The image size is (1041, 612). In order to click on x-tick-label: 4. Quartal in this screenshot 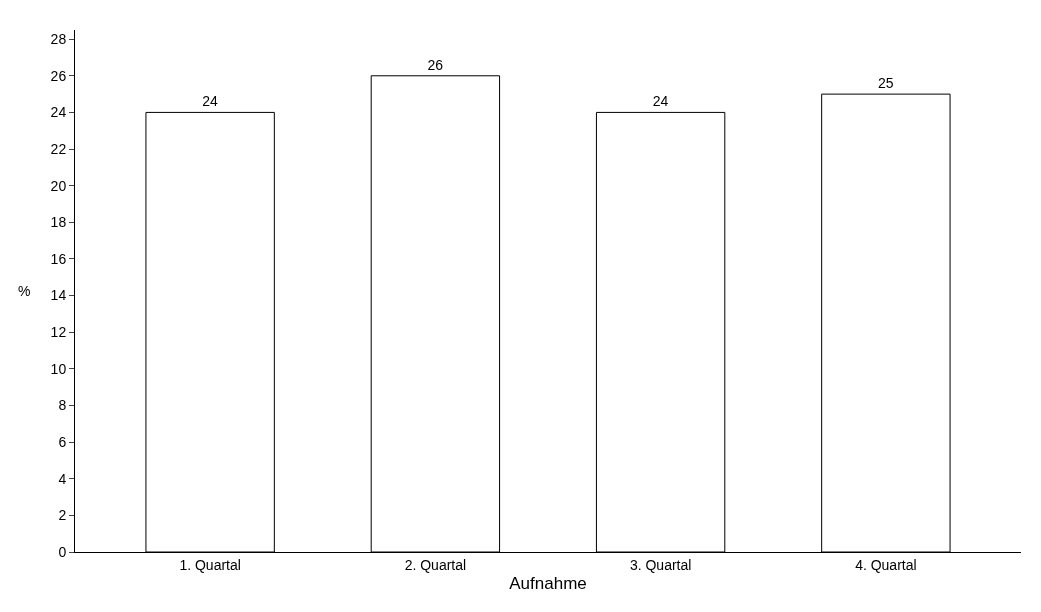, I will do `click(886, 564)`.